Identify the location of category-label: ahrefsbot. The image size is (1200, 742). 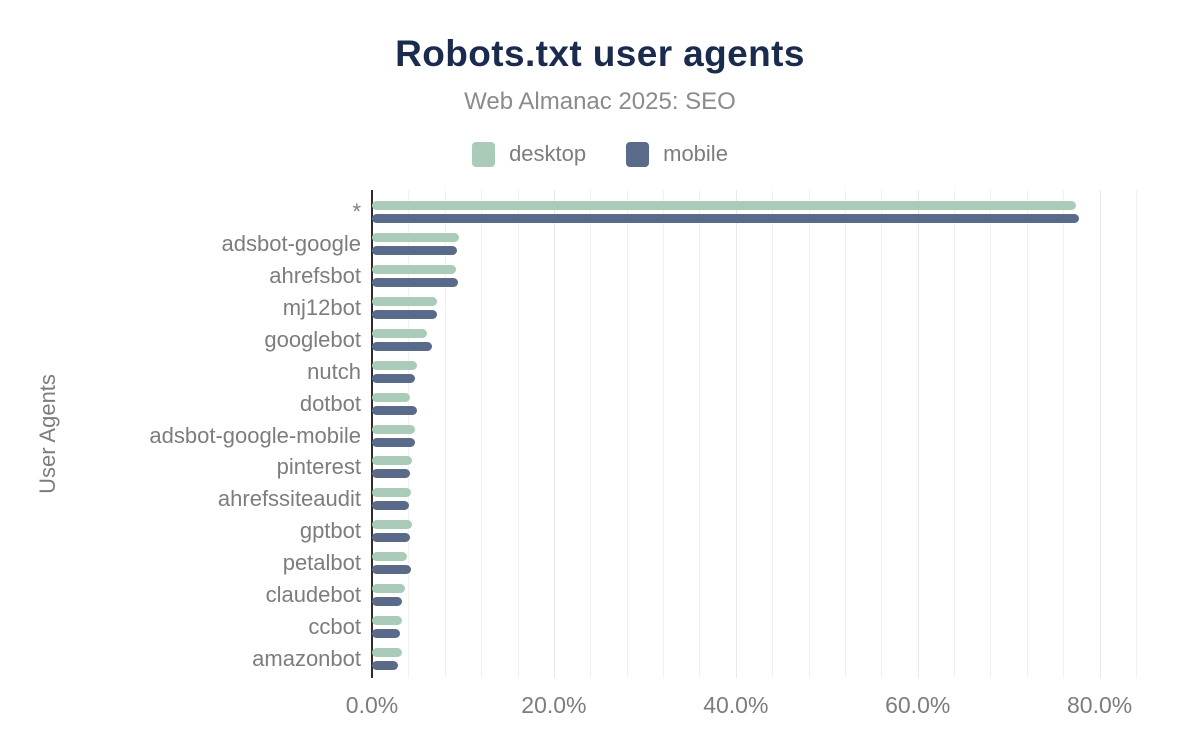
(315, 275).